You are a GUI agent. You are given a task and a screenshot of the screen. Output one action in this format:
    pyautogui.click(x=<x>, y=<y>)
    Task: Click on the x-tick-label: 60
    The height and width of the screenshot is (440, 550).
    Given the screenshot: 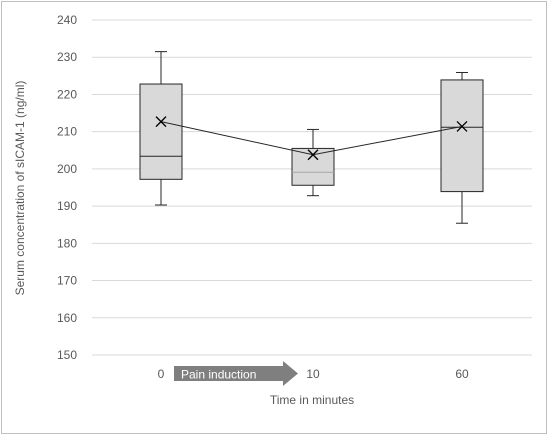 What is the action you would take?
    pyautogui.click(x=462, y=374)
    